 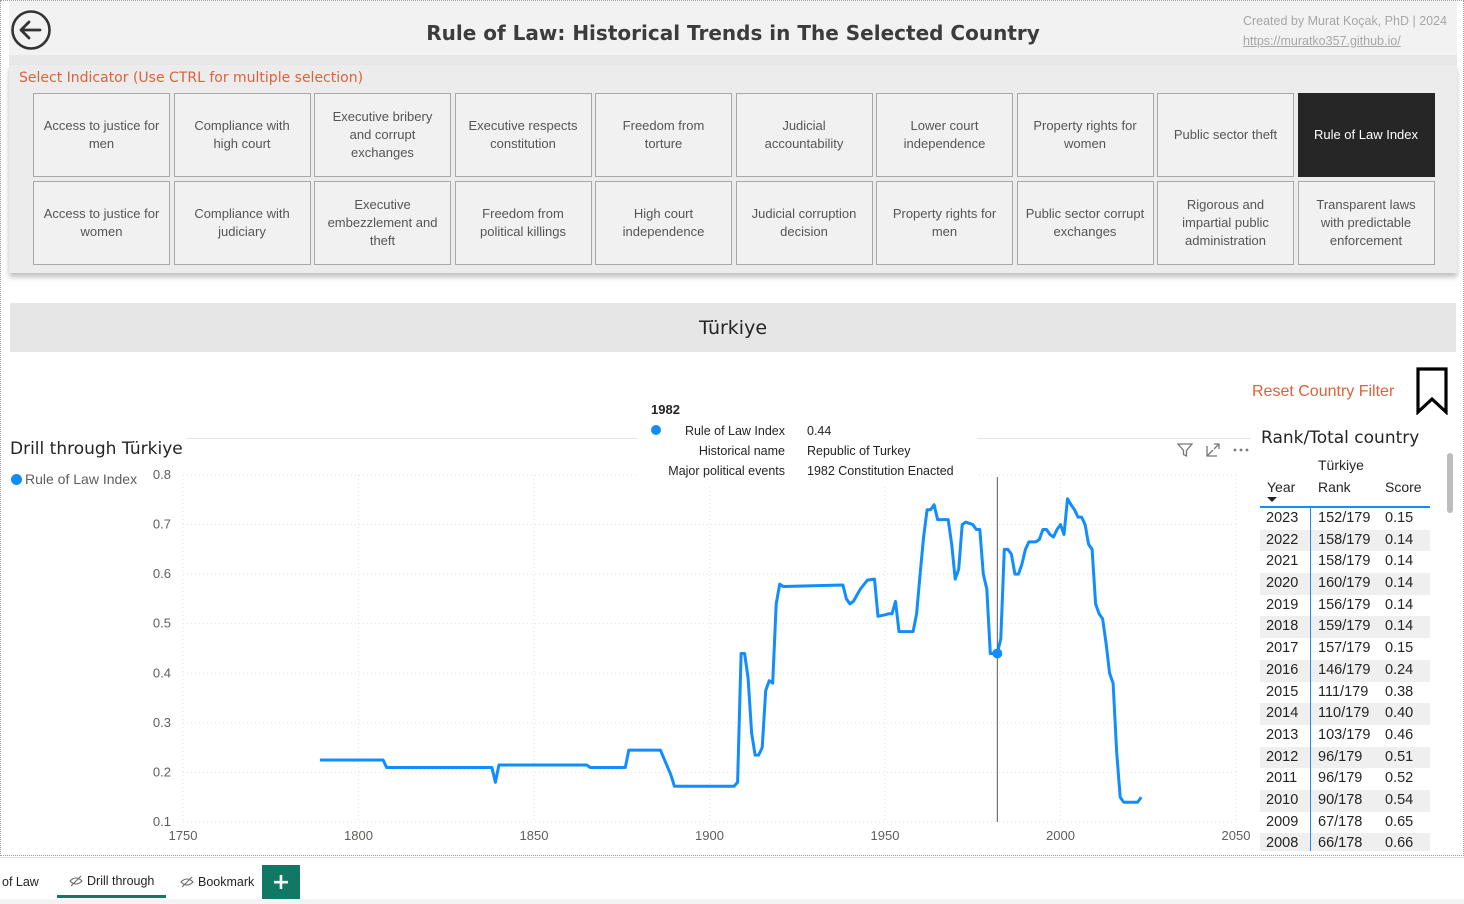 What do you see at coordinates (1450, 483) in the screenshot?
I see `table-scrollbar` at bounding box center [1450, 483].